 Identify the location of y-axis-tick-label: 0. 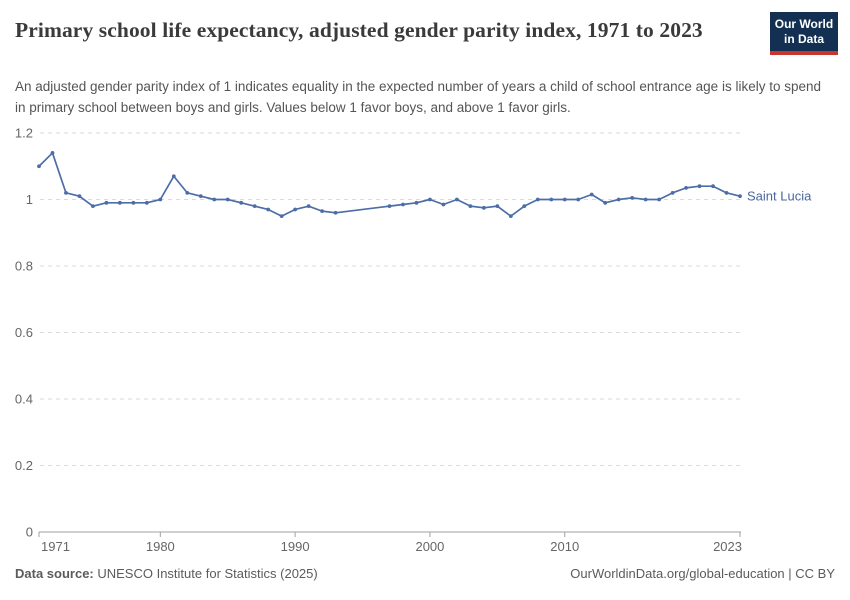
(29, 532).